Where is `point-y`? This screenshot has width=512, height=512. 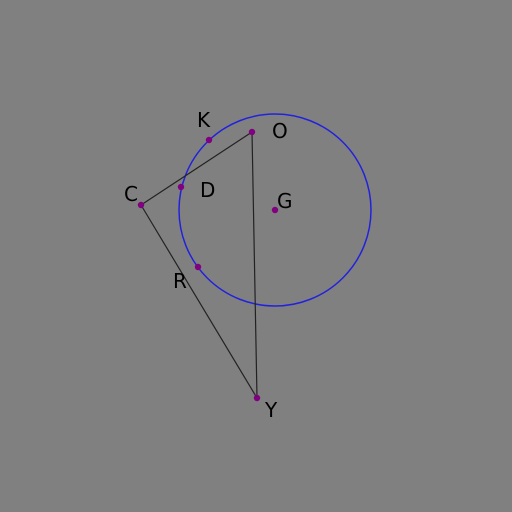 point-y is located at coordinates (257, 398).